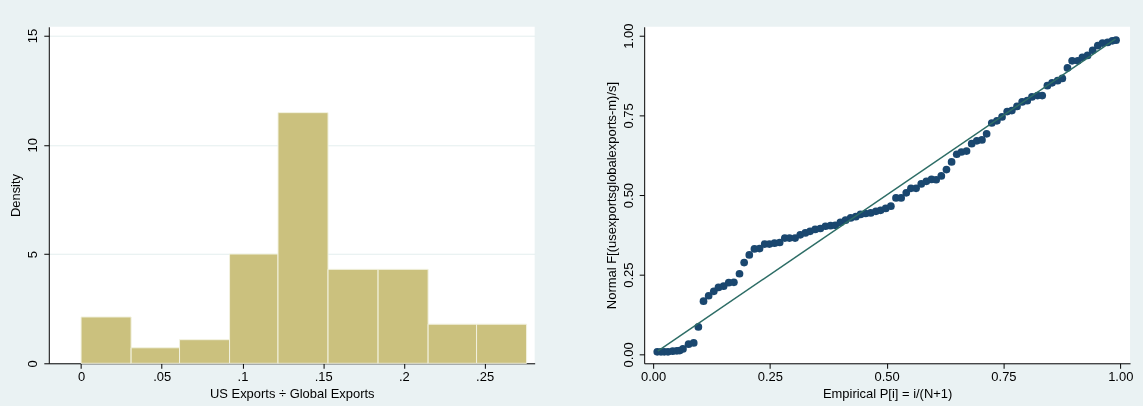  Describe the element at coordinates (404, 376) in the screenshot. I see `x-tick-label: .2` at that location.